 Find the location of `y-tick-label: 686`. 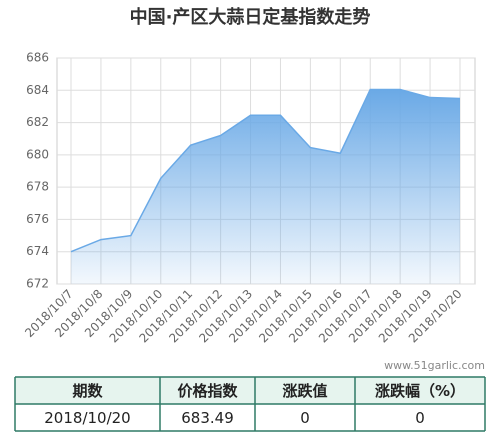

y-tick-label: 686 is located at coordinates (37, 58).